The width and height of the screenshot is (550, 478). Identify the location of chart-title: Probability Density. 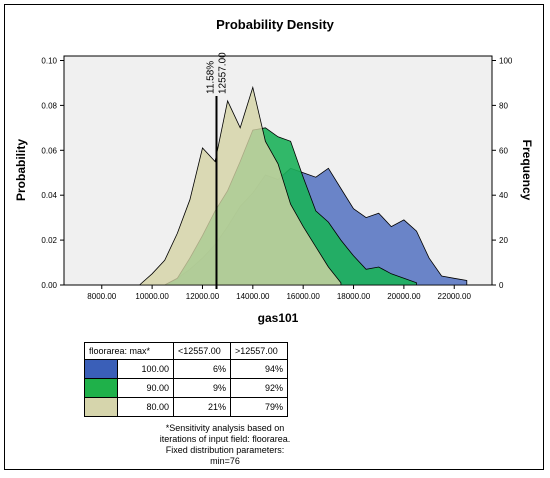
(275, 24).